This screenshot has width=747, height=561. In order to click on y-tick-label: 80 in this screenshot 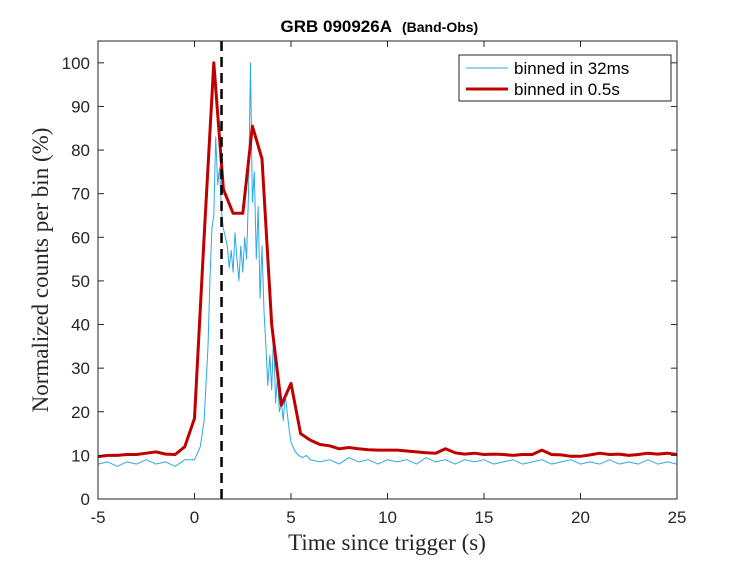, I will do `click(80, 150)`.